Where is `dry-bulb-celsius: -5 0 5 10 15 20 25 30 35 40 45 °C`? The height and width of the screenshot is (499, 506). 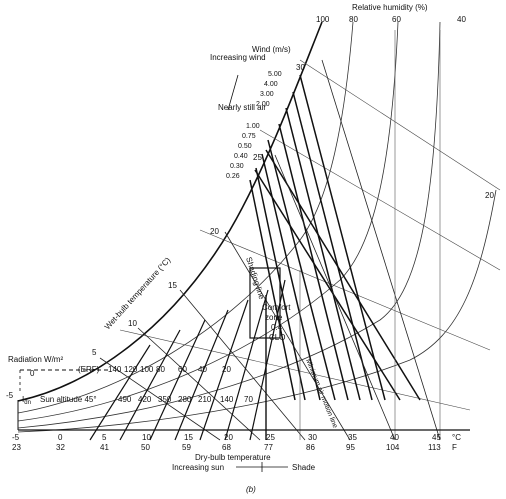 dry-bulb-celsius: -5 0 5 10 15 20 25 30 35 40 45 °C is located at coordinates (236, 437).